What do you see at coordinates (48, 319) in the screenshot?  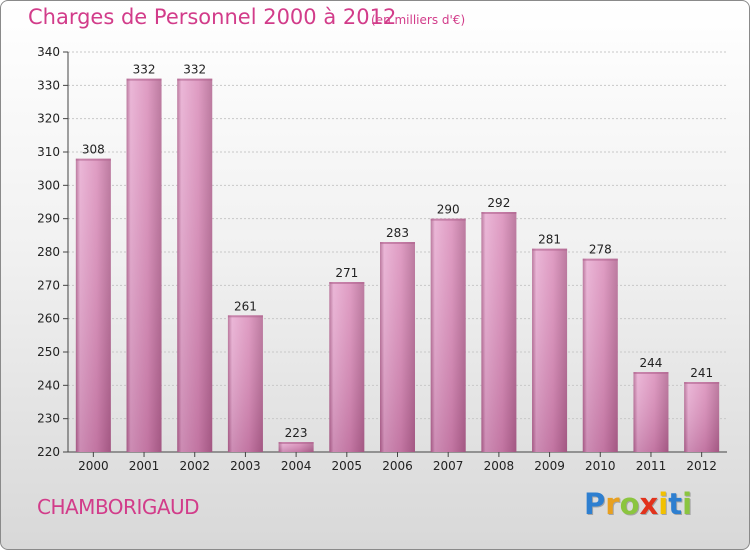 I see `y-tick-label: 260` at bounding box center [48, 319].